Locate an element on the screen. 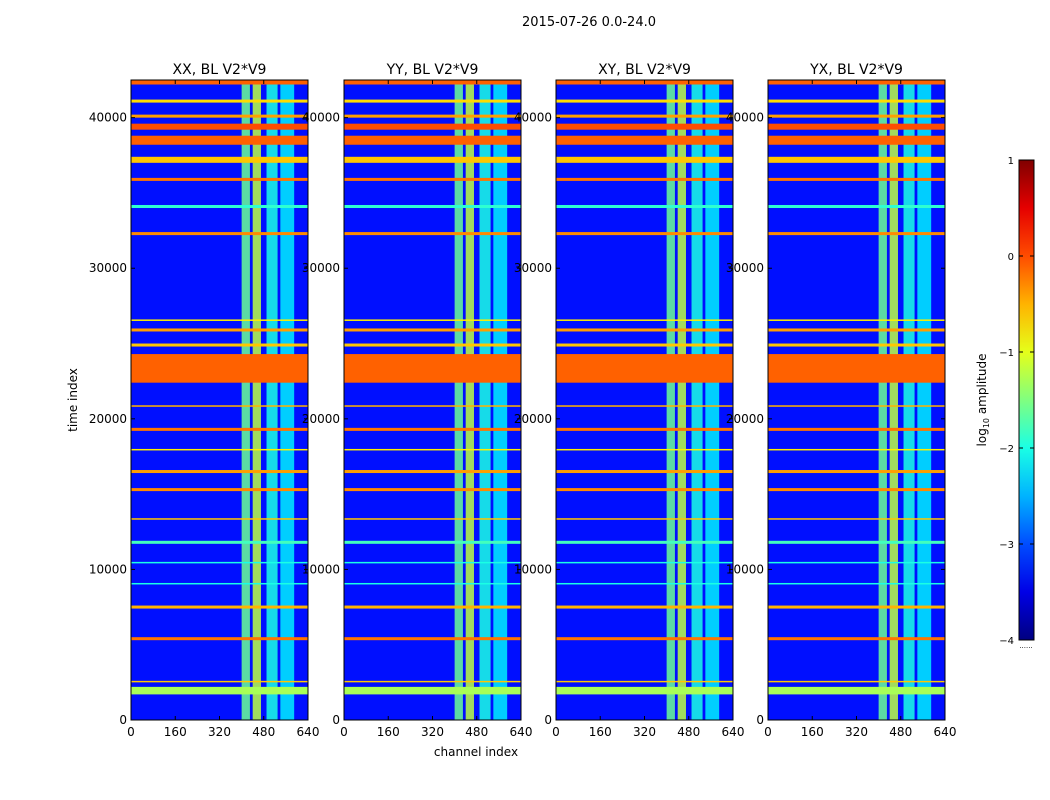 This screenshot has width=1050, height=800. x-axis-label: channel index is located at coordinates (476, 752).